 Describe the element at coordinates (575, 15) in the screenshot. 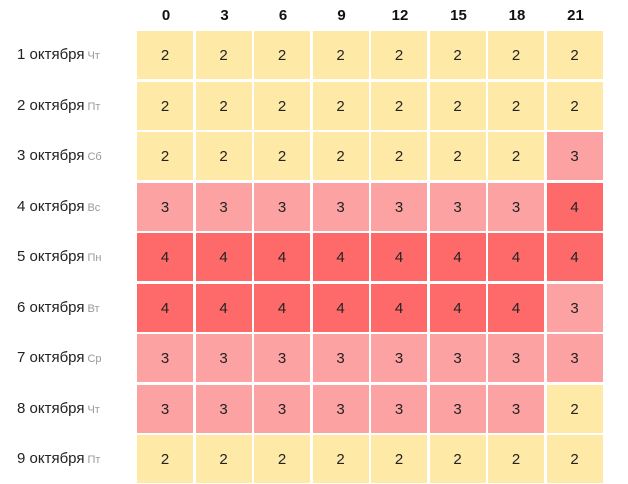

I see `hour-header: 21` at that location.